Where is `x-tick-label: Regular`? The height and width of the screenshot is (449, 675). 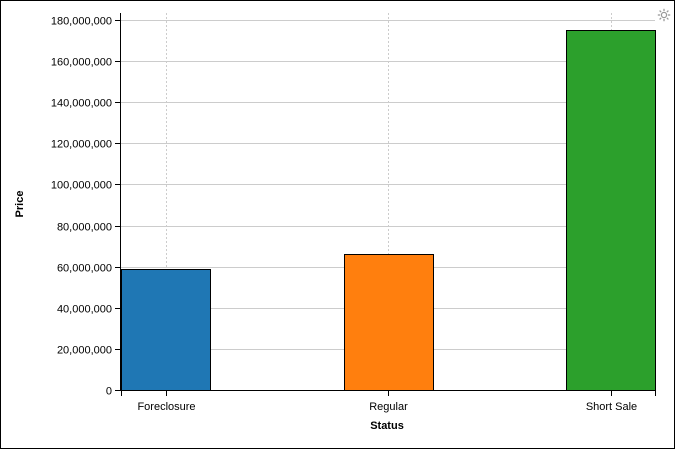
x-tick-label: Regular is located at coordinates (388, 407).